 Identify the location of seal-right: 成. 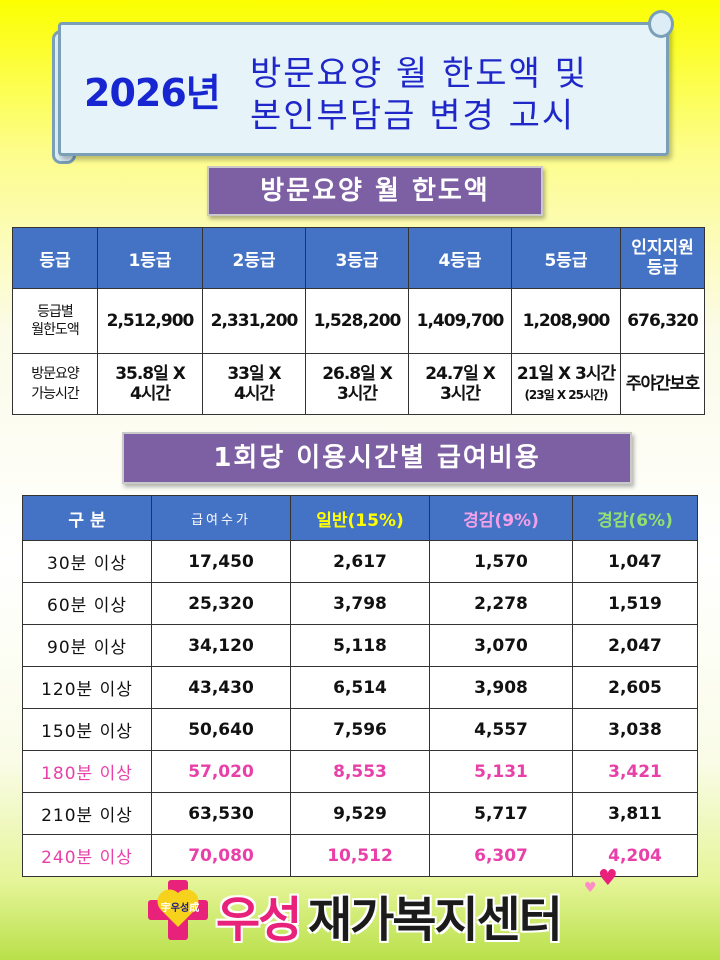
(194, 908).